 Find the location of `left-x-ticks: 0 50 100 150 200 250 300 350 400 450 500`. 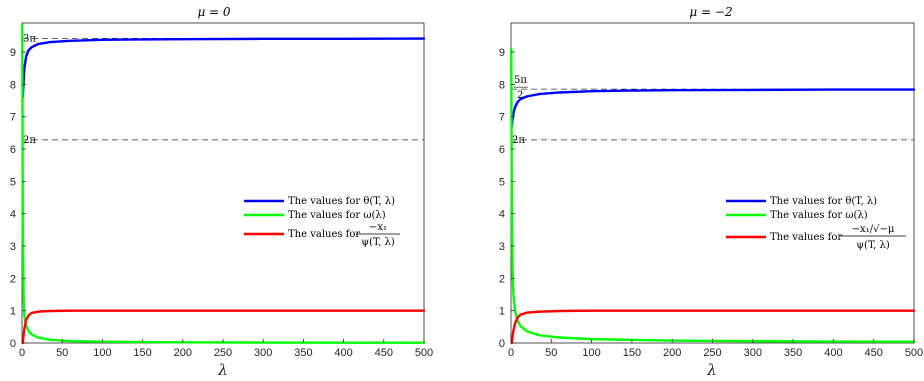

left-x-ticks: 0 50 100 150 200 250 300 350 400 450 500 is located at coordinates (226, 349).